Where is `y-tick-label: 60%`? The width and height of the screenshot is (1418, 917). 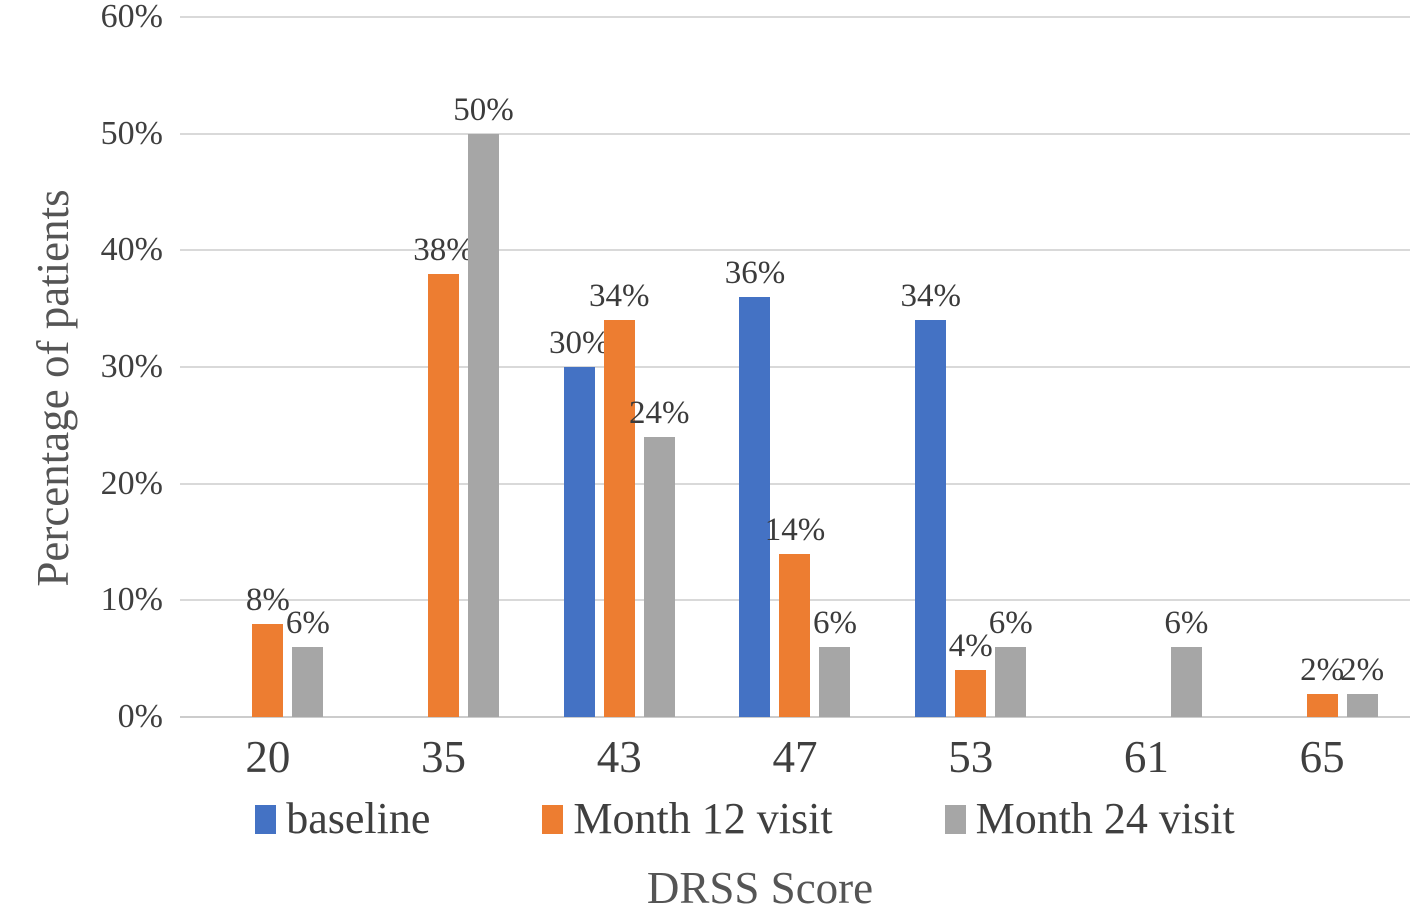 y-tick-label: 60% is located at coordinates (131, 17).